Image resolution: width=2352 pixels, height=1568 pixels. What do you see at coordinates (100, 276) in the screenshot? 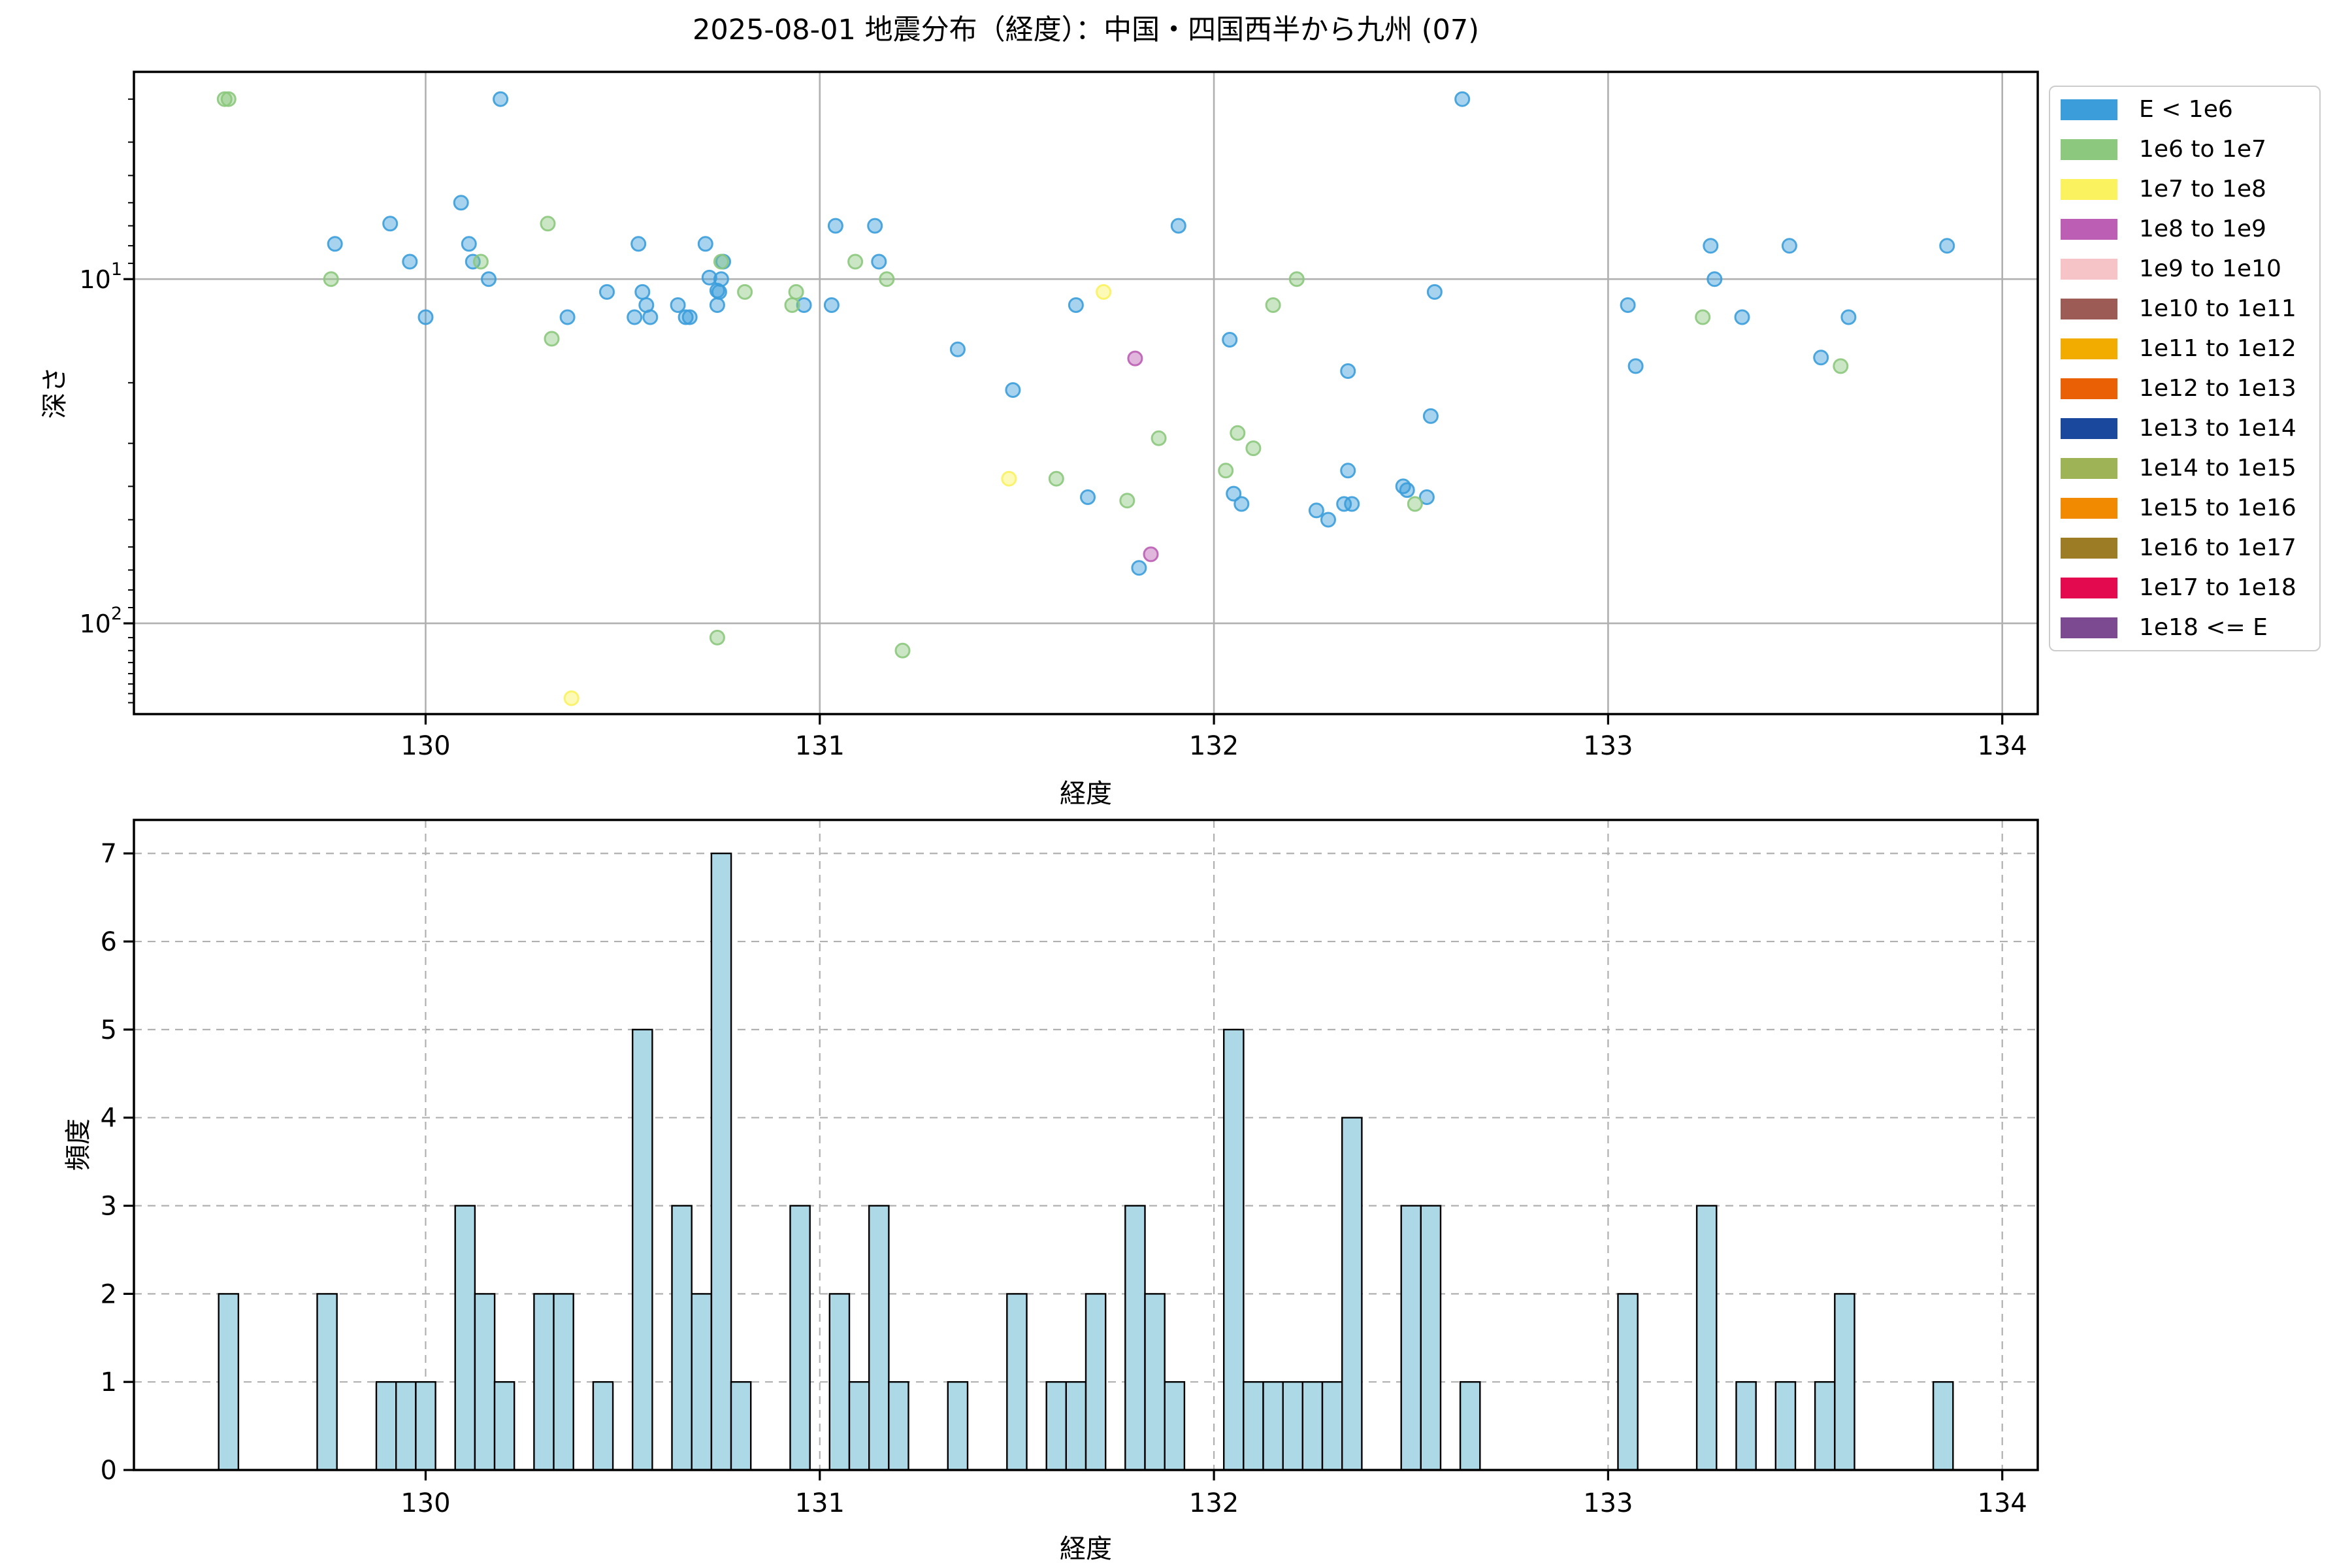
I see `scatter-y-tick-label: 101` at bounding box center [100, 276].